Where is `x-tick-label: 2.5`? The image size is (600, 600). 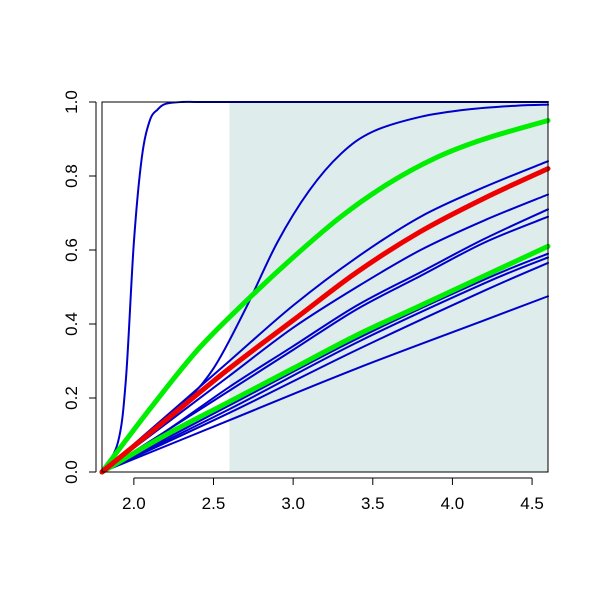
x-tick-label: 2.5 is located at coordinates (214, 503).